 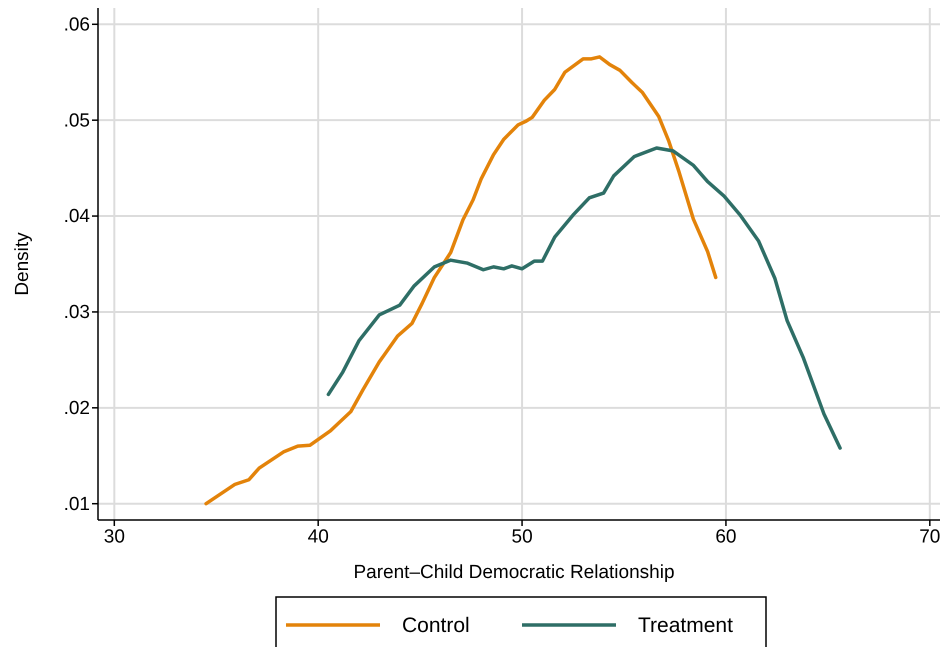 What do you see at coordinates (318, 537) in the screenshot?
I see `x-tick-label: 40` at bounding box center [318, 537].